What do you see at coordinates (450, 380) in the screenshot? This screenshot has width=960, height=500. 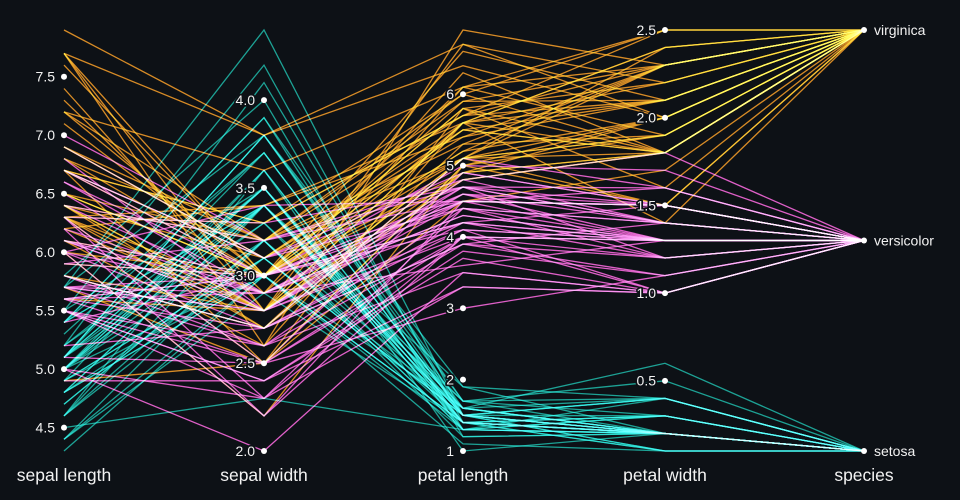 I see `tick-label: 2` at bounding box center [450, 380].